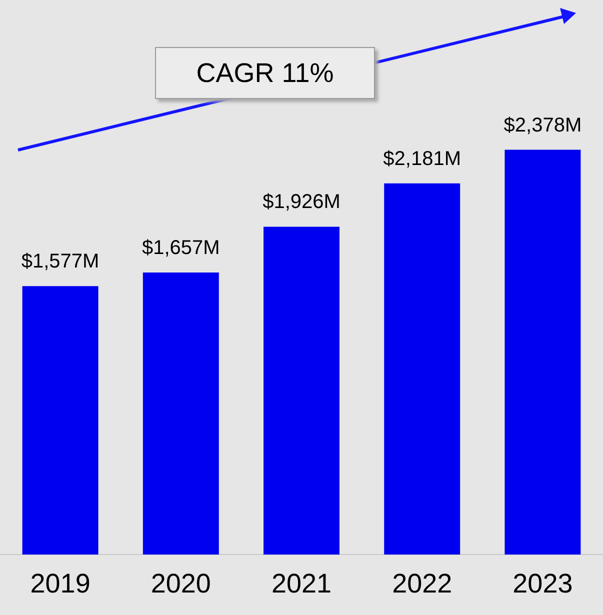 Image resolution: width=603 pixels, height=615 pixels. Describe the element at coordinates (422, 583) in the screenshot. I see `x-tick-label: 2022` at that location.